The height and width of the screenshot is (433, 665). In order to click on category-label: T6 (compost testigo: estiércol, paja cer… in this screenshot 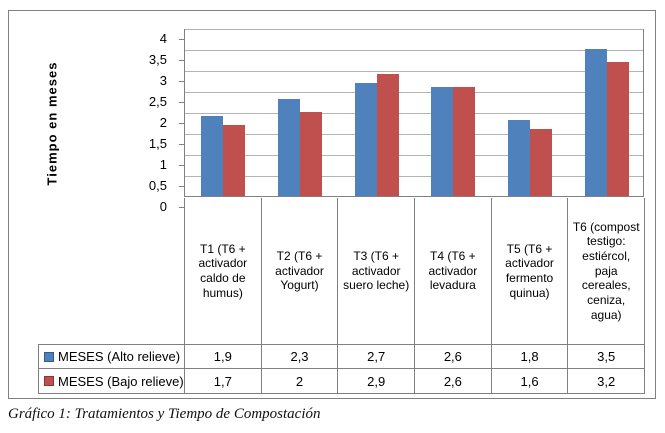, I will do `click(607, 271)`.